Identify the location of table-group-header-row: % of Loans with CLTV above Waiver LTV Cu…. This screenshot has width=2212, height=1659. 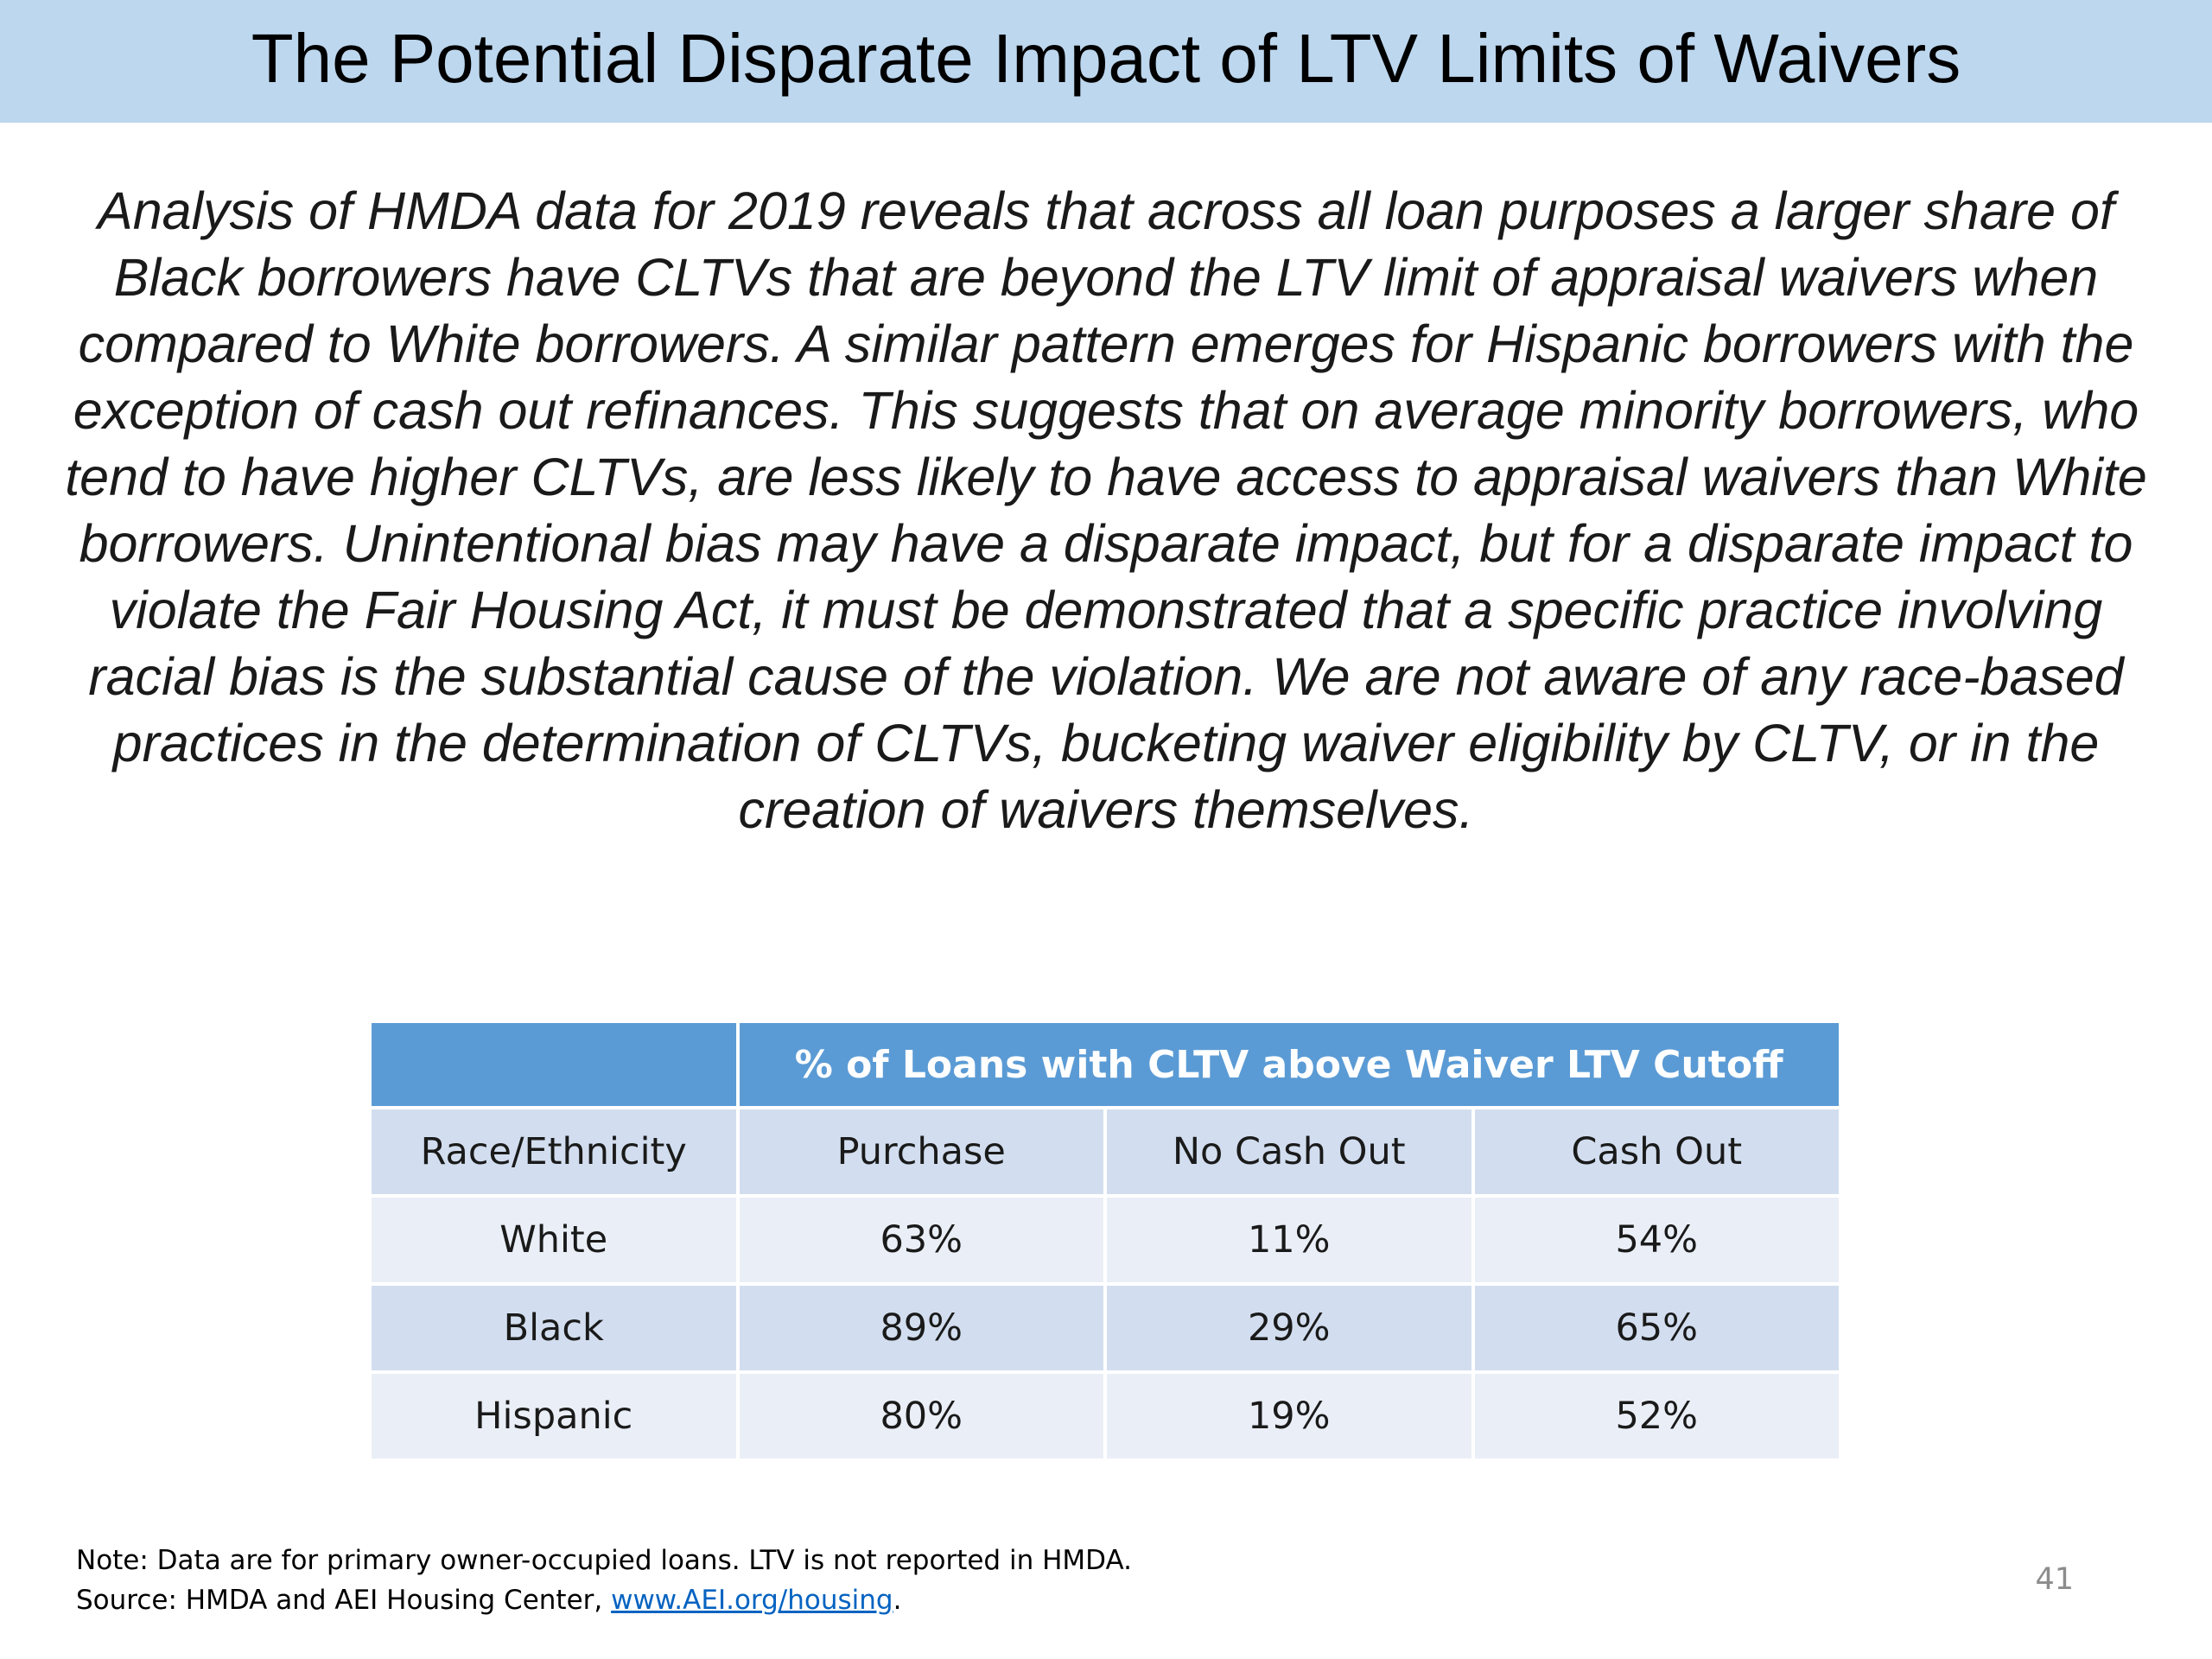
(1105, 1064).